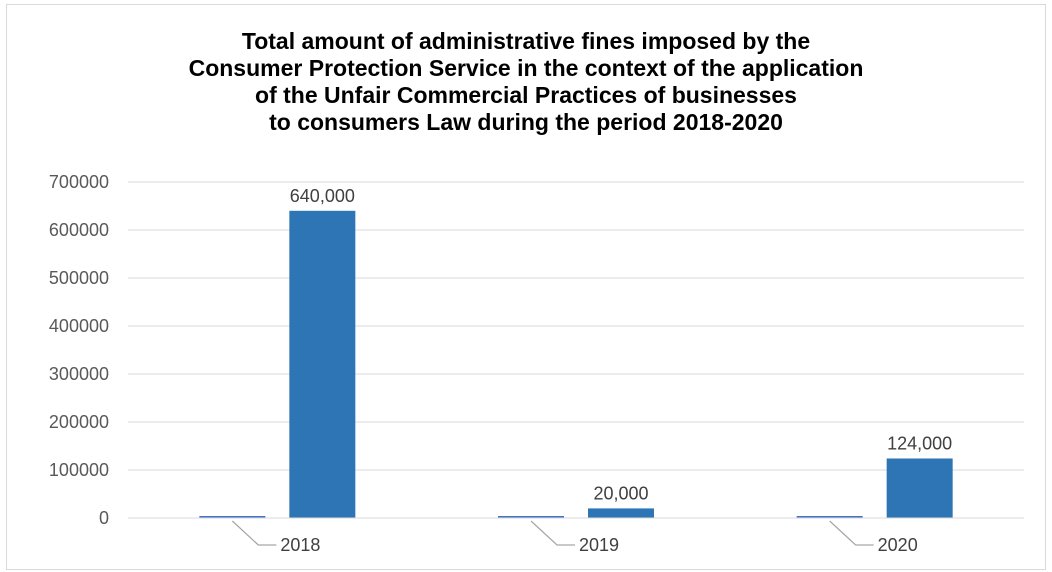  Describe the element at coordinates (79, 374) in the screenshot. I see `y-tick-label: 300000` at that location.